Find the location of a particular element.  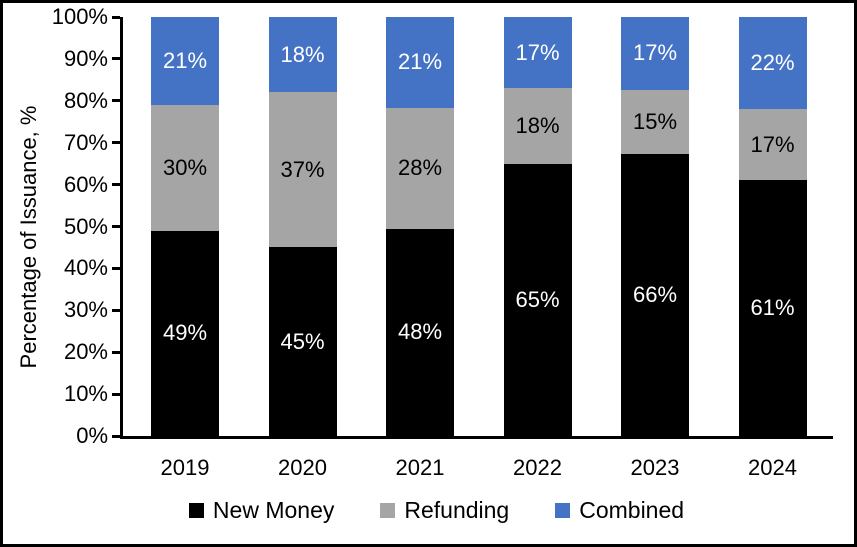

bar-column: 49% 30% 21% is located at coordinates (185, 226).